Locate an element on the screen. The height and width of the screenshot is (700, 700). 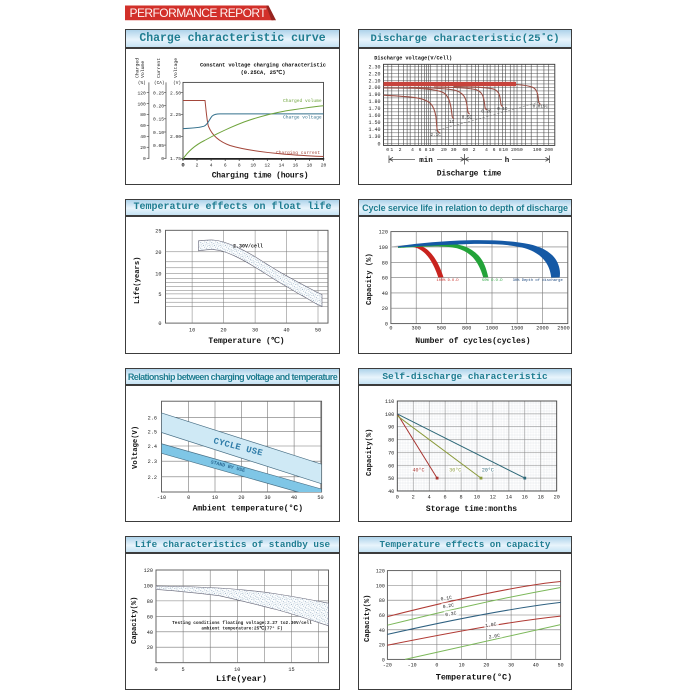
svg-text: 2.5 is located at coordinates (152, 432).